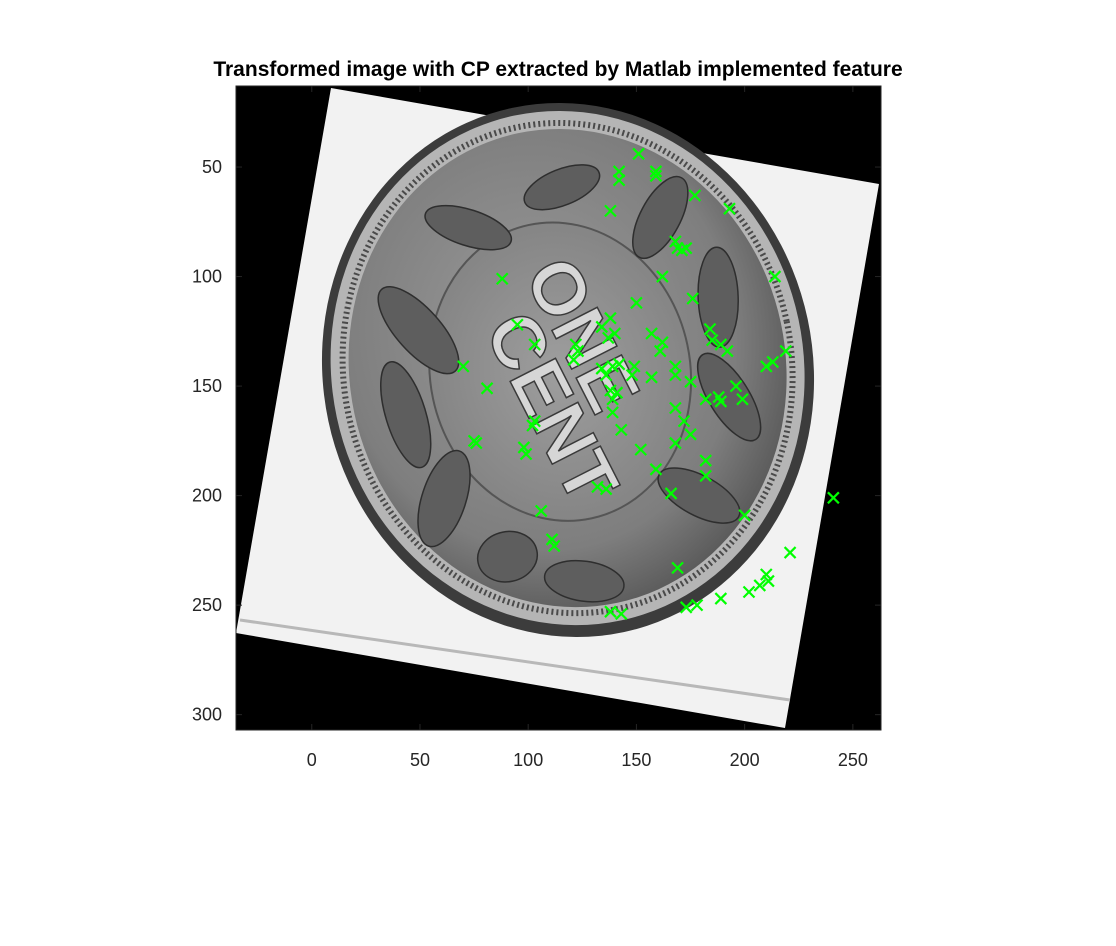  I want to click on y-tick-label: 250, so click(207, 605).